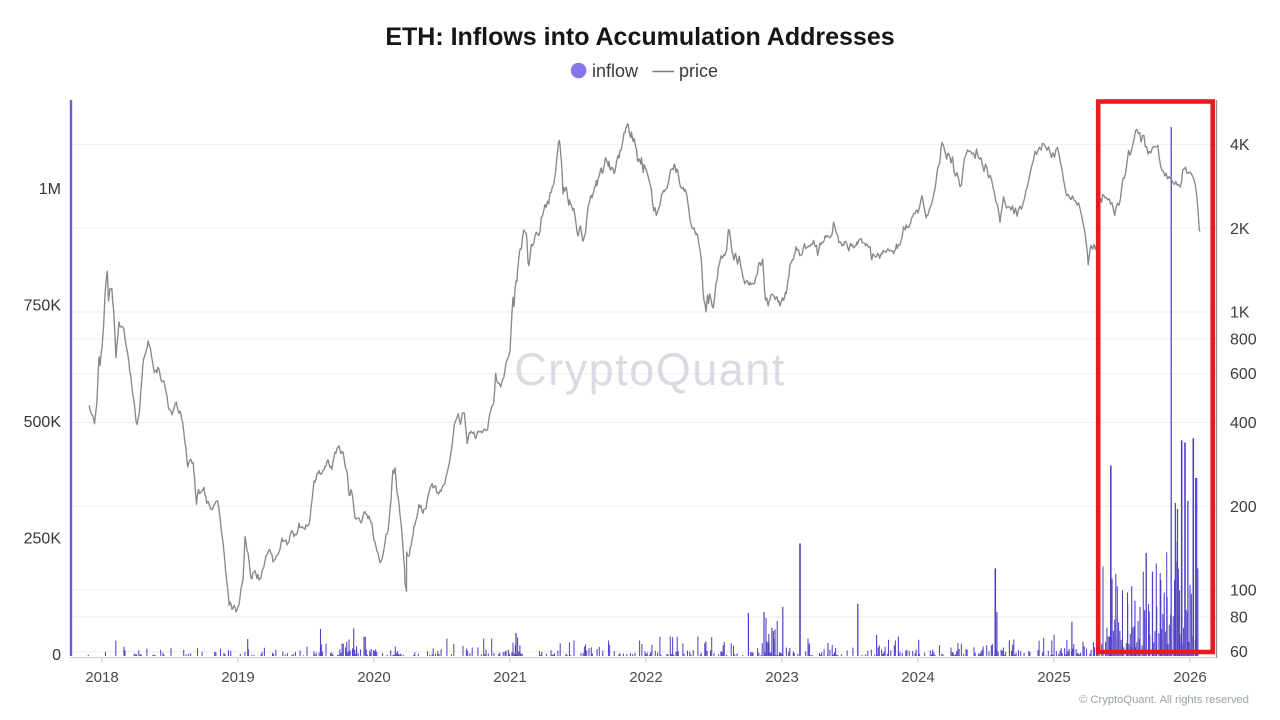 This screenshot has width=1280, height=720. What do you see at coordinates (645, 677) in the screenshot?
I see `svg-text: 2022` at bounding box center [645, 677].